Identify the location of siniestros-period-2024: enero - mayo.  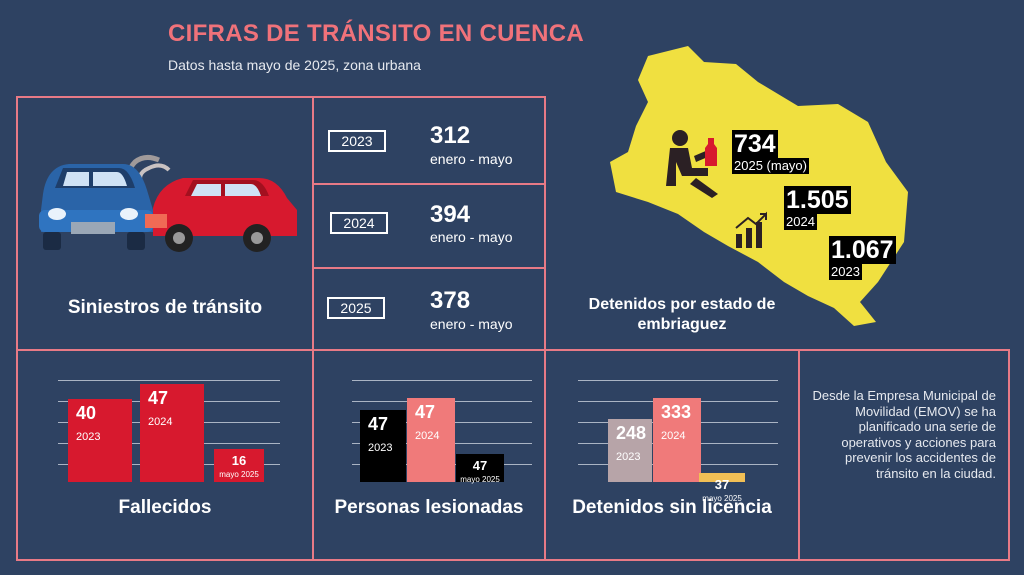
(471, 237).